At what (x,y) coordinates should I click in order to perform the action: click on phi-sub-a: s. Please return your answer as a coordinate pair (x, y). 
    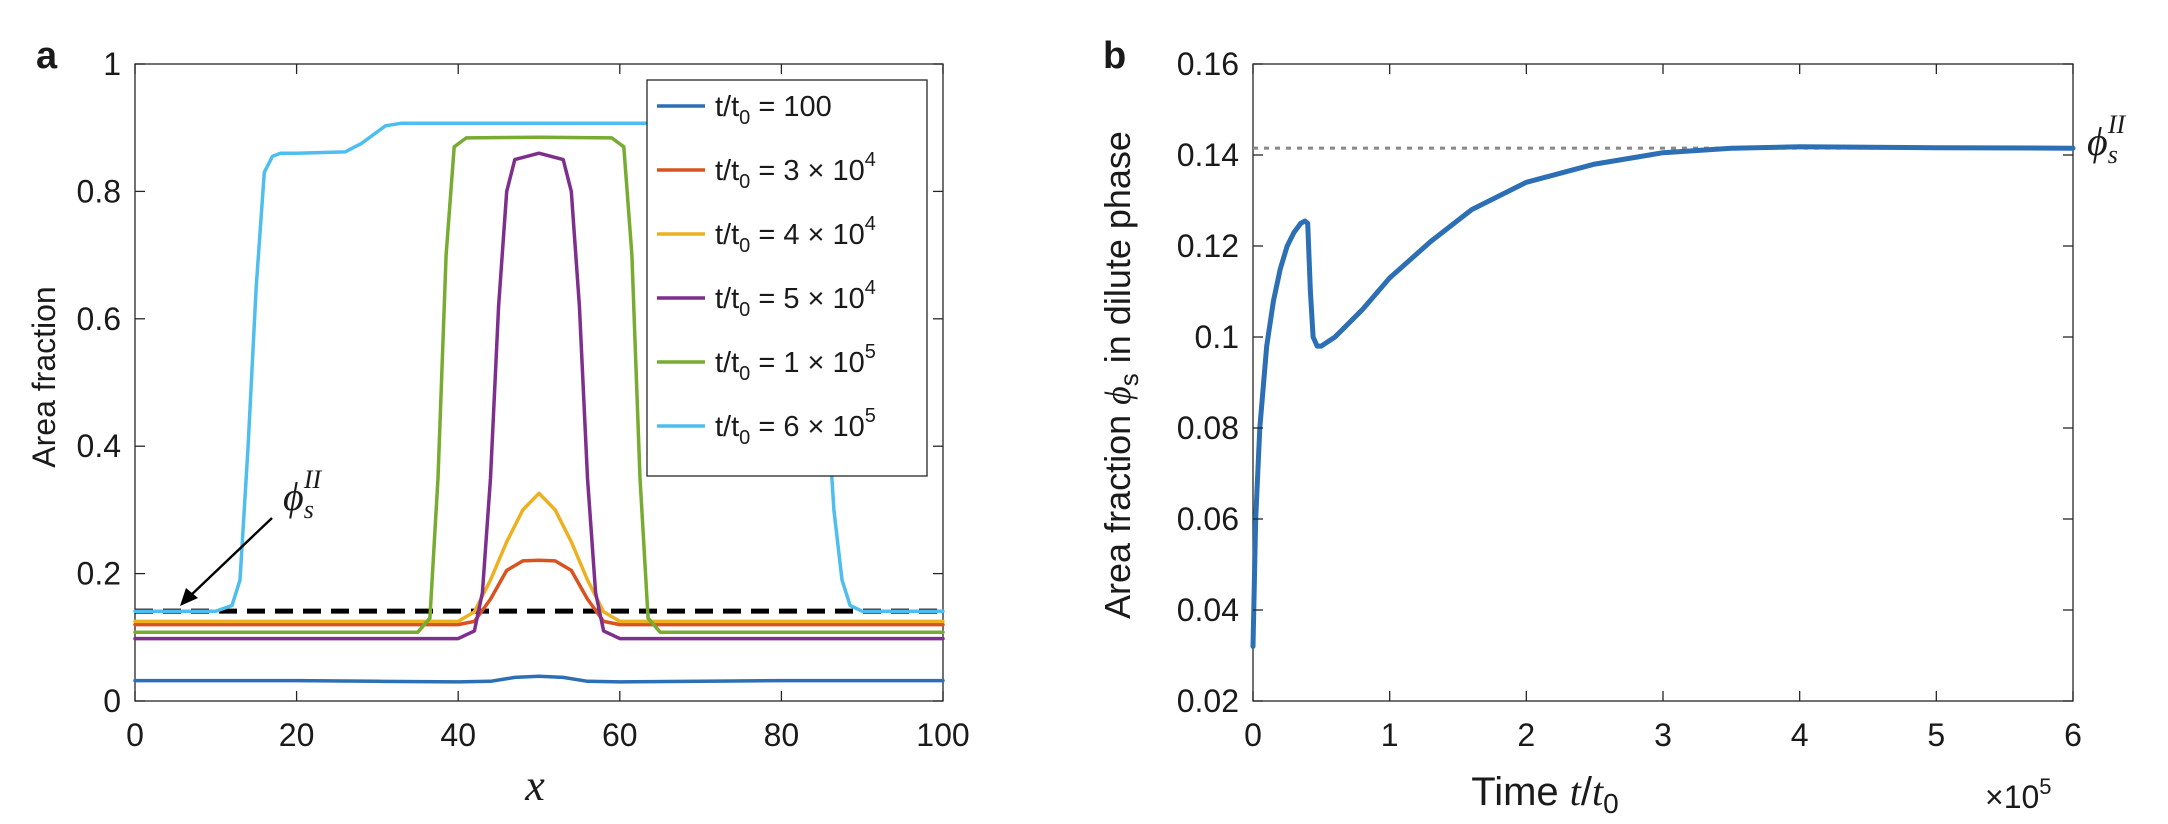
    Looking at the image, I should click on (309, 509).